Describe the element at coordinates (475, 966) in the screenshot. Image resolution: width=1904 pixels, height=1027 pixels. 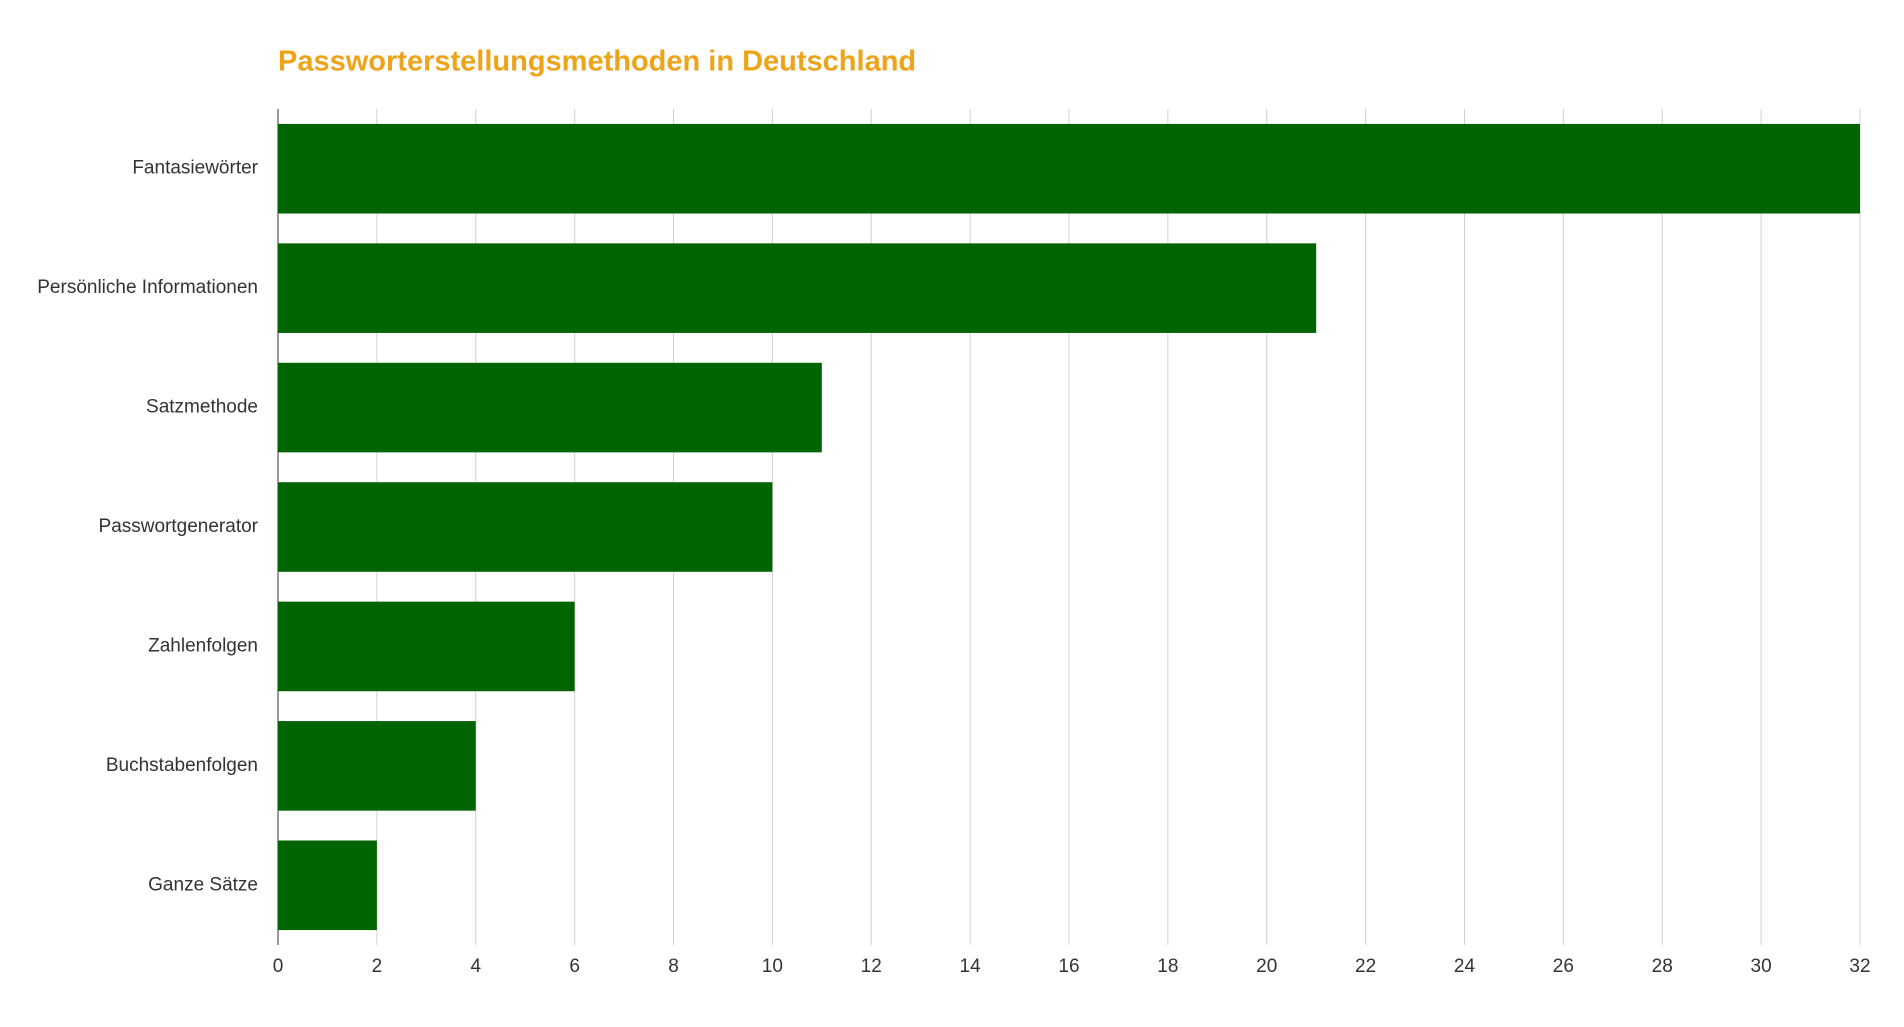
I see `x-tick-label: 4` at that location.